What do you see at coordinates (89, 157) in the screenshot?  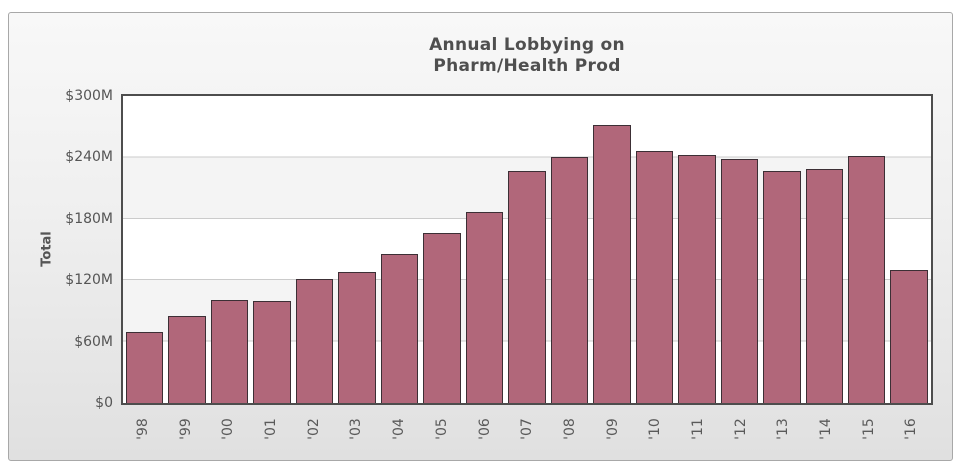 I see `y-tick-label: $240M` at bounding box center [89, 157].